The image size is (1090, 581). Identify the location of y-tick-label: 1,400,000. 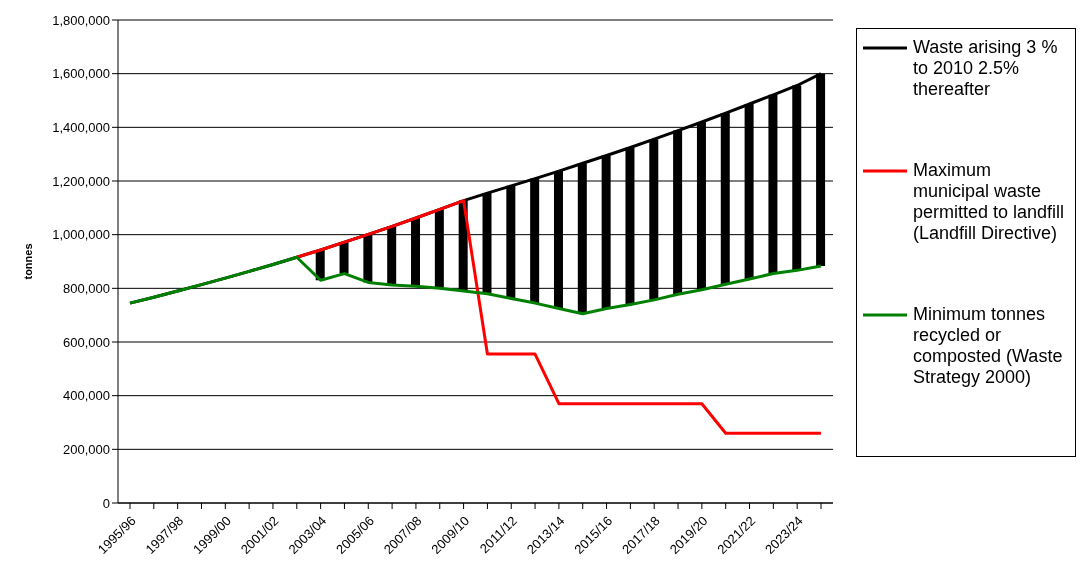
(81, 127).